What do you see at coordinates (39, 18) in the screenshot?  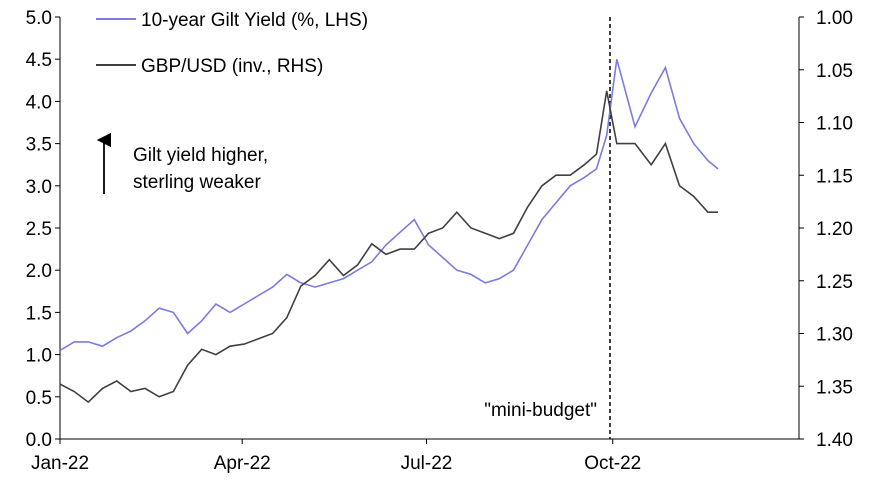 I see `y-left-tick-label: 5.0` at bounding box center [39, 18].